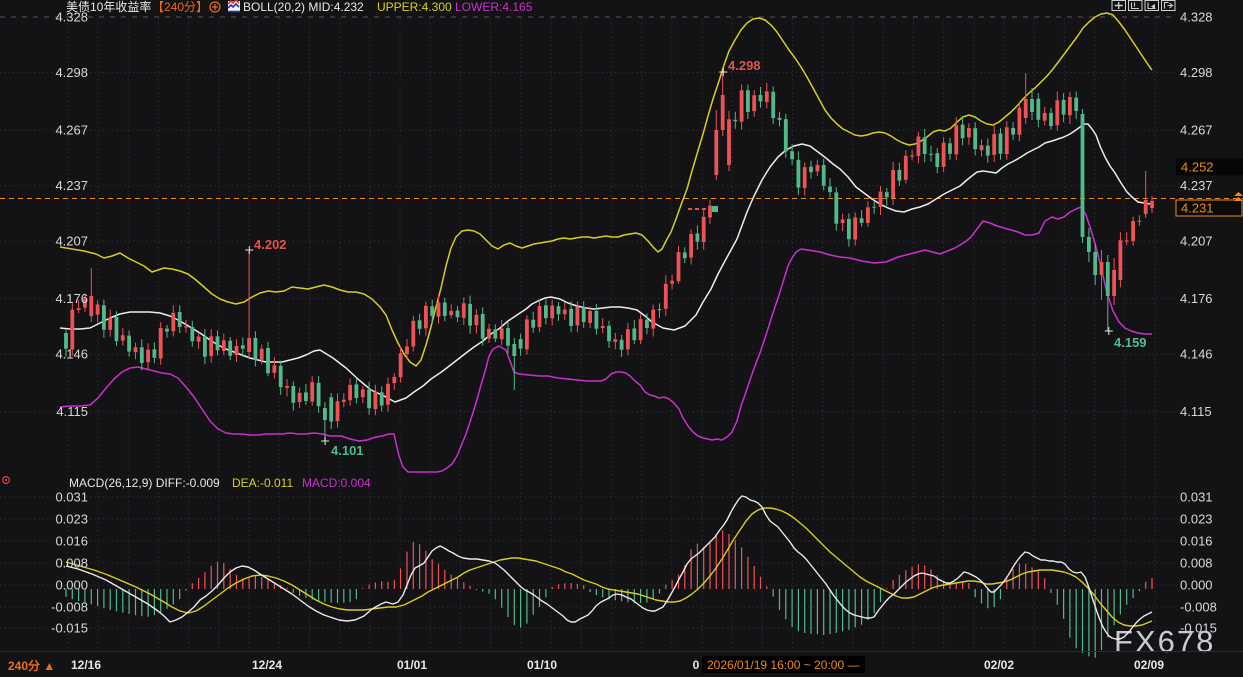  Describe the element at coordinates (31, 665) in the screenshot. I see `svg-text: 240分 ▲` at that location.